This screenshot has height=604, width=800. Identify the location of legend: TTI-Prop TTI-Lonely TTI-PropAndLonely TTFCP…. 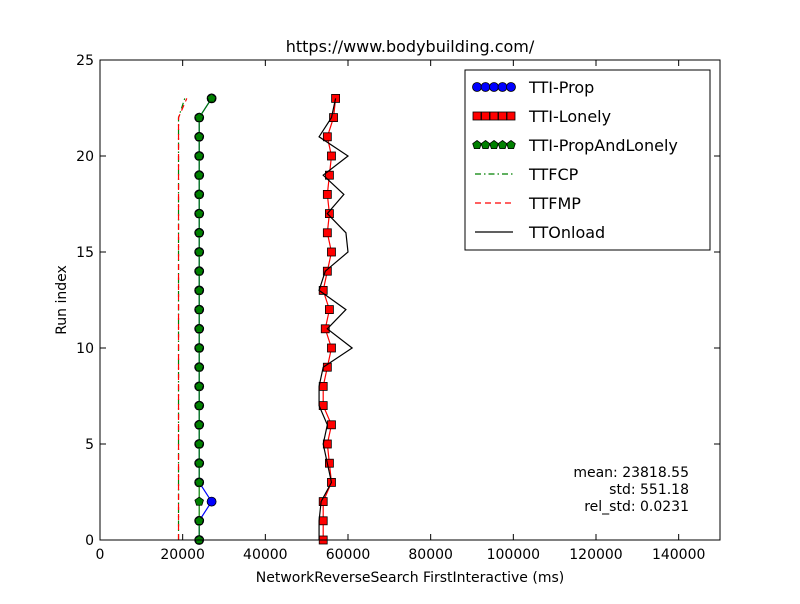
(587, 160).